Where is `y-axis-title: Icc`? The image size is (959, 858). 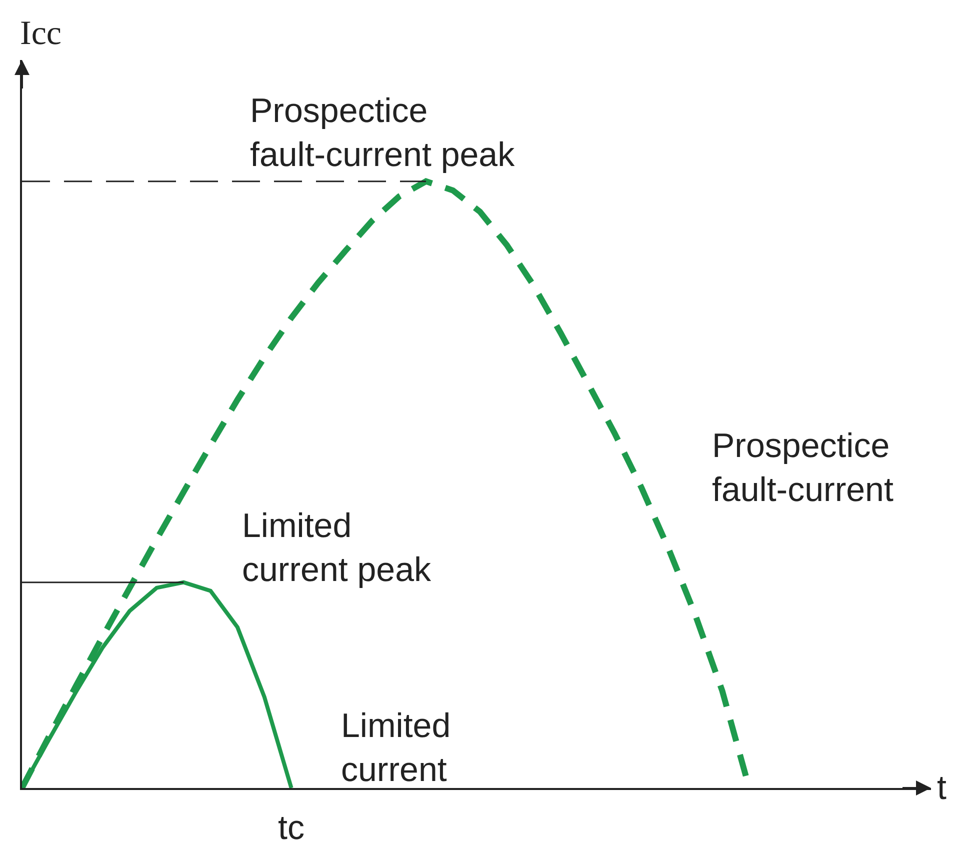 y-axis-title: Icc is located at coordinates (41, 33).